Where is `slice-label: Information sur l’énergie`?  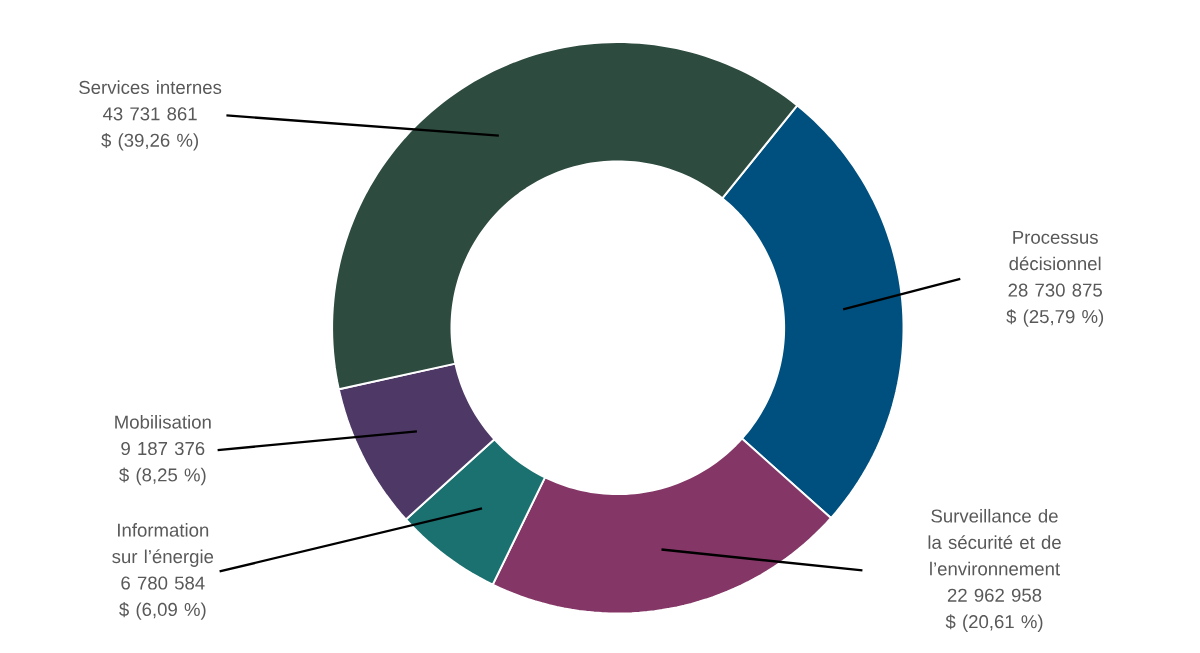 slice-label: Information sur l’énergie is located at coordinates (163, 545).